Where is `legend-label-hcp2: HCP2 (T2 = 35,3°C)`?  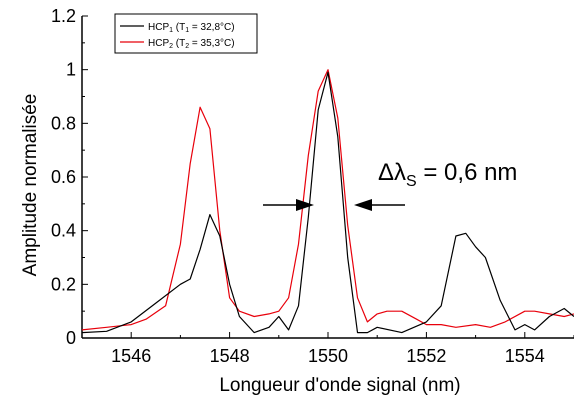 legend-label-hcp2: HCP2 (T2 = 35,3°C) is located at coordinates (191, 44).